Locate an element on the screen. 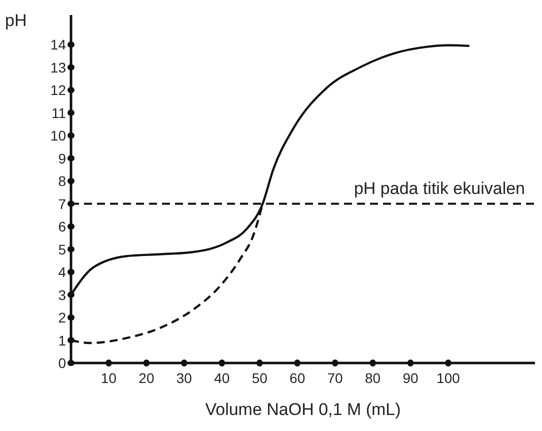 Image resolution: width=542 pixels, height=431 pixels. x-tick-label: 80 is located at coordinates (373, 378).